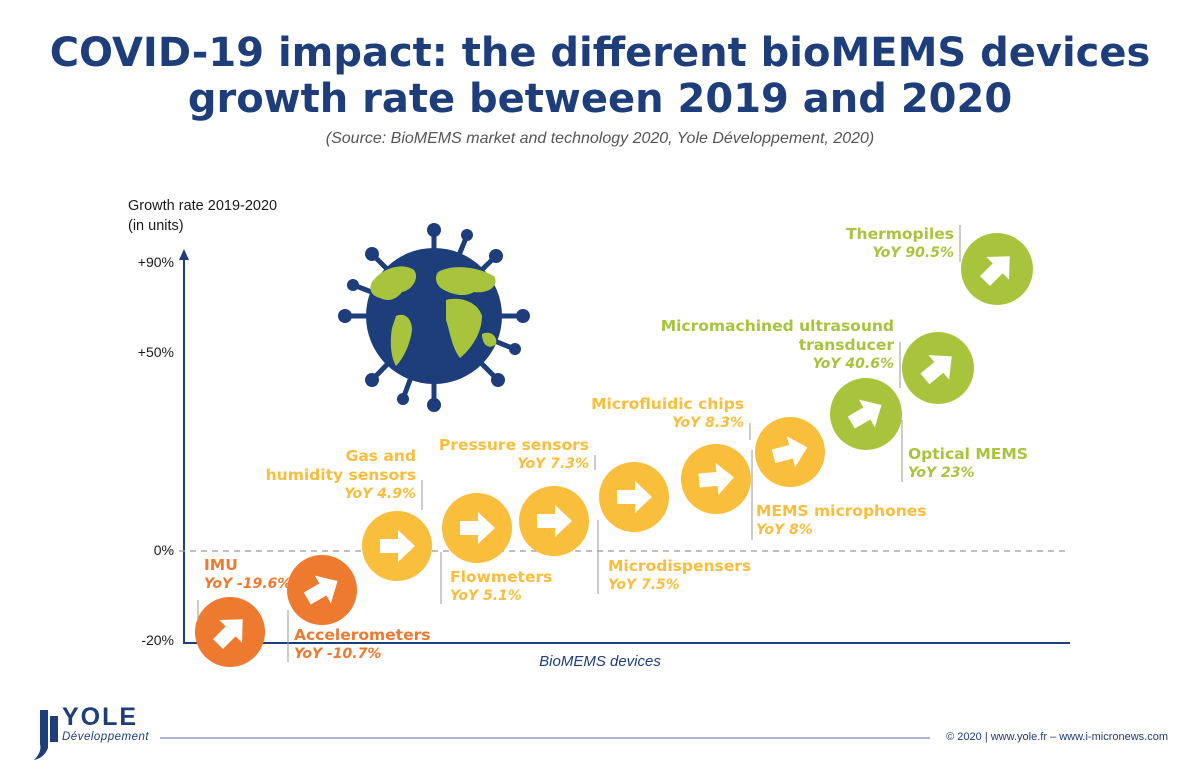  I want to click on y-axis-label-line-1: Growth rate 2019-2020, so click(203, 206).